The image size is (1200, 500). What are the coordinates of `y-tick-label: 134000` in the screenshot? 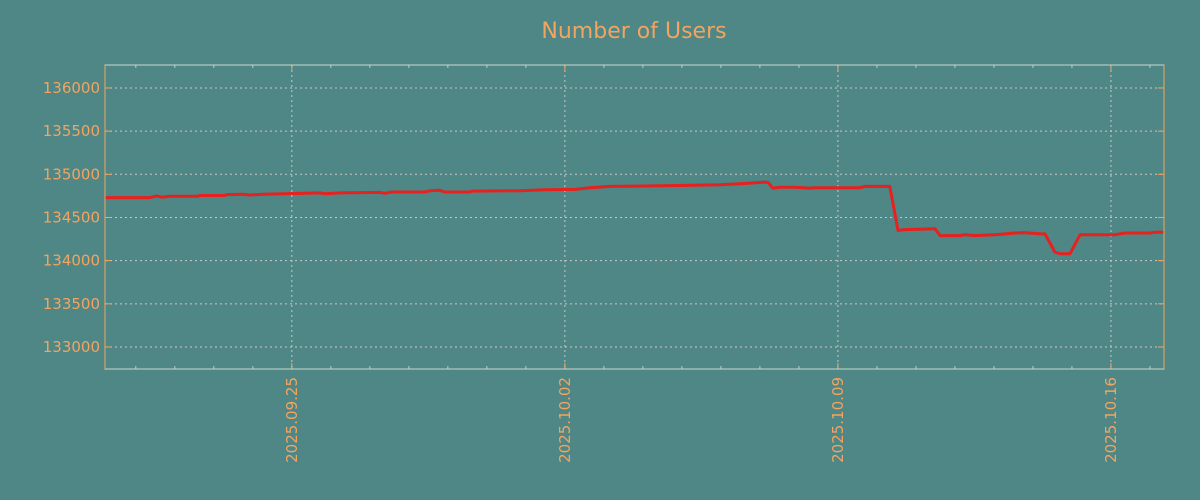 It's located at (71, 261).